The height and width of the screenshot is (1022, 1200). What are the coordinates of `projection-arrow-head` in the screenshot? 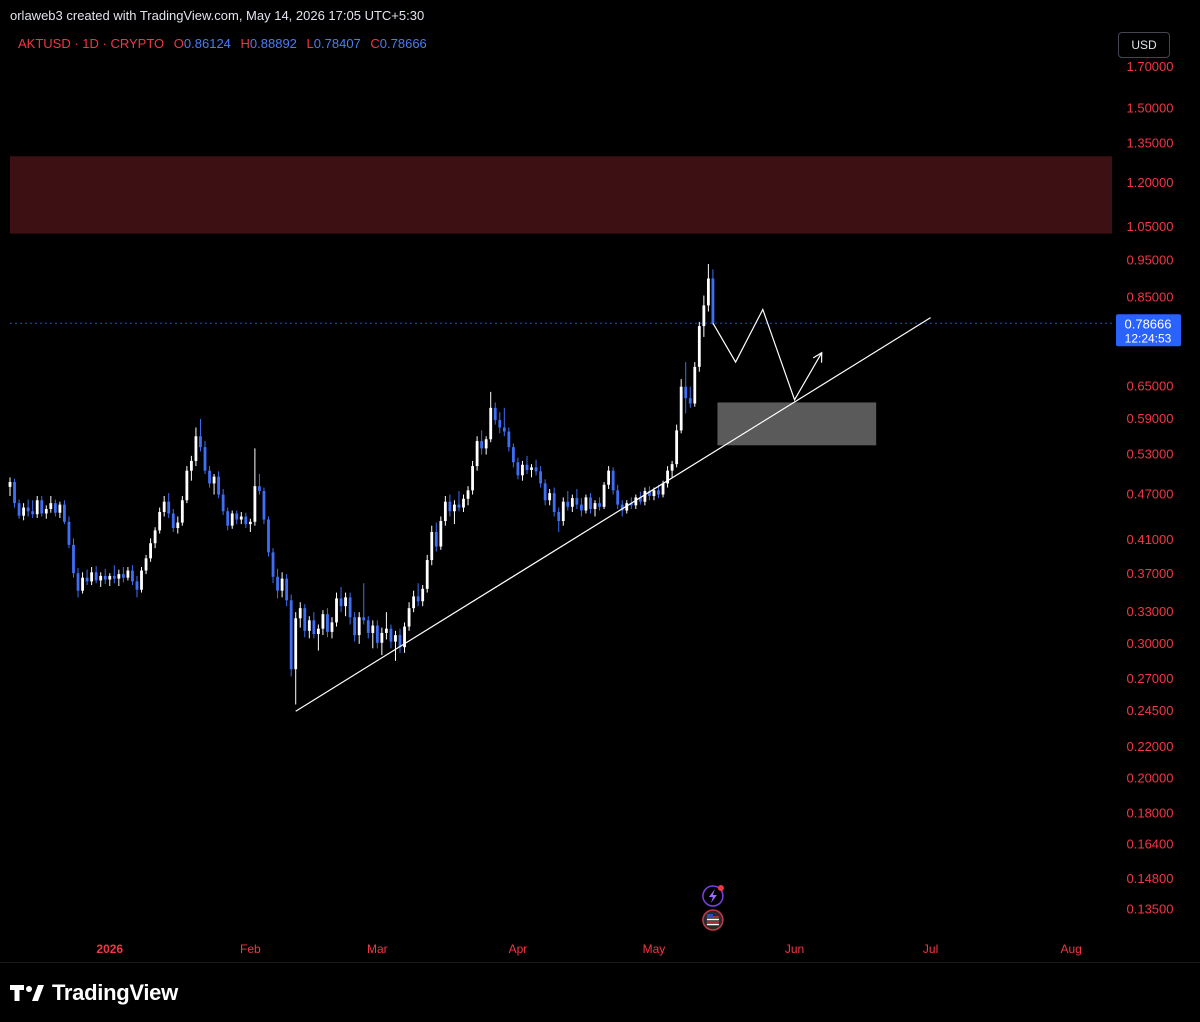 It's located at (817, 357).